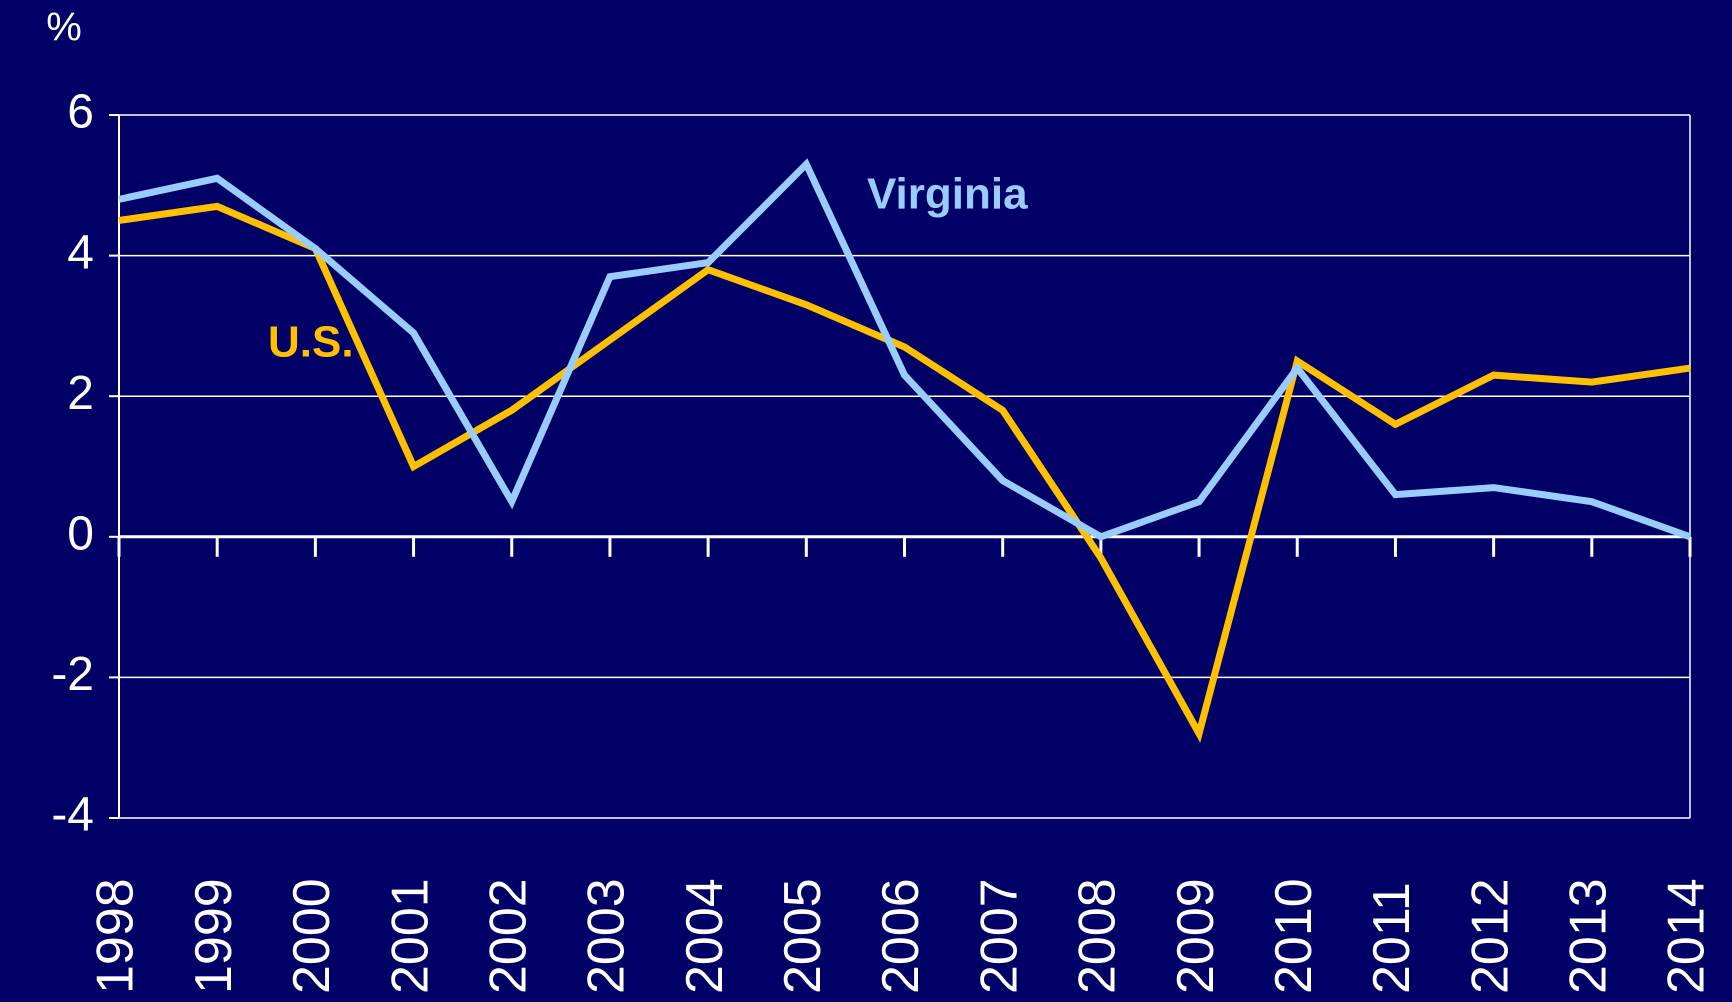 This screenshot has width=1732, height=1002. Describe the element at coordinates (1687, 936) in the screenshot. I see `x-tick-label: 2014` at that location.